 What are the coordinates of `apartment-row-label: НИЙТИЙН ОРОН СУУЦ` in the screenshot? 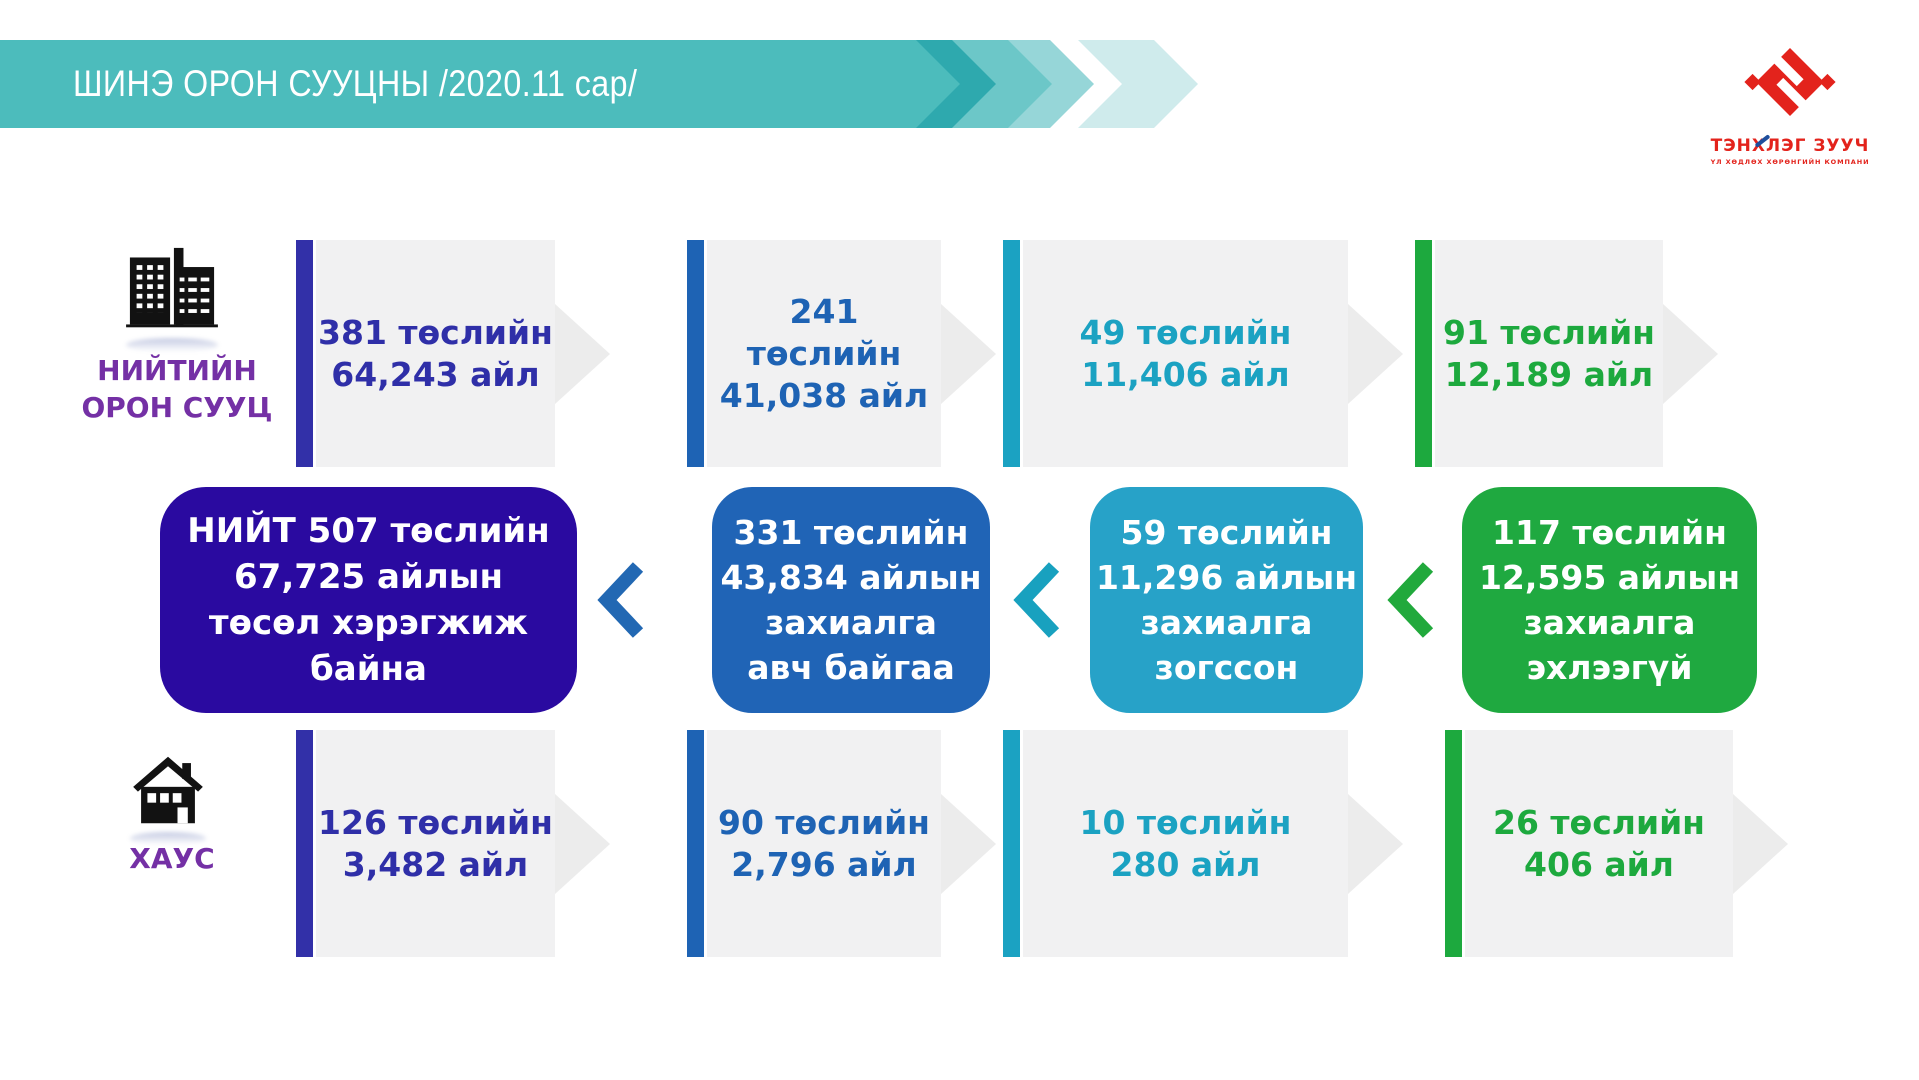 It's located at (177, 389).